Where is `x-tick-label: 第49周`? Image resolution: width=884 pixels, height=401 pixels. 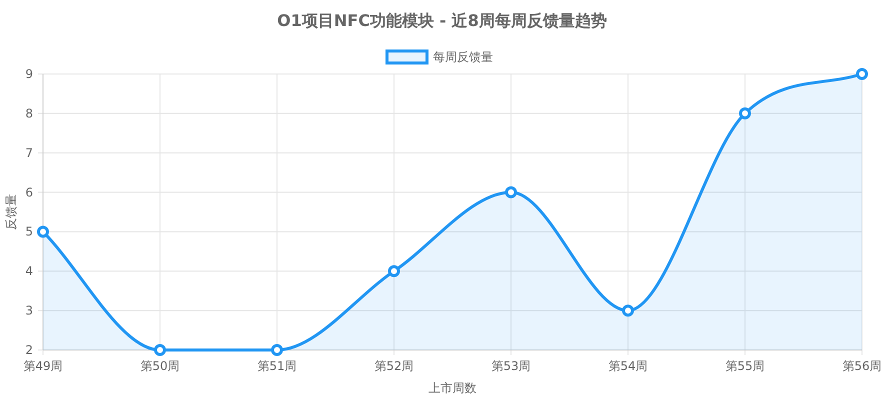 x-tick-label: 第49周 is located at coordinates (43, 366).